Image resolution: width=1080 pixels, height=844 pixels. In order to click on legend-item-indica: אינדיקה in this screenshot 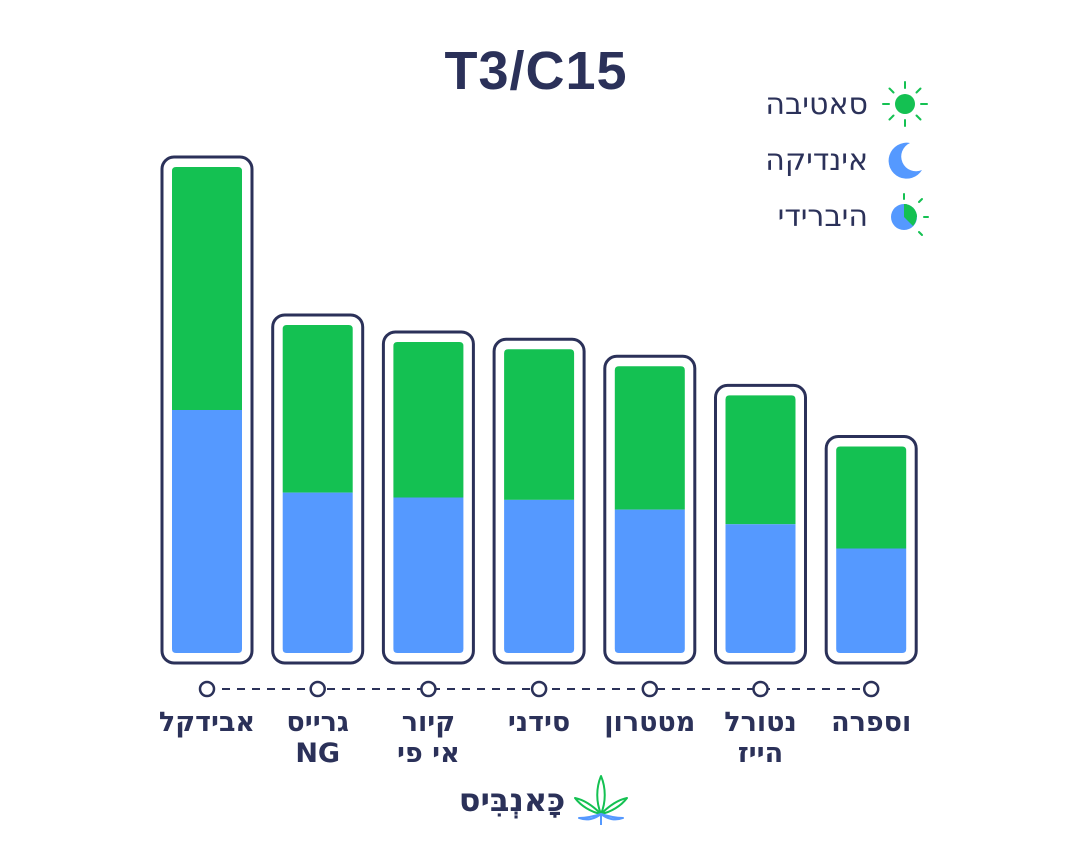, I will do `click(785, 160)`.